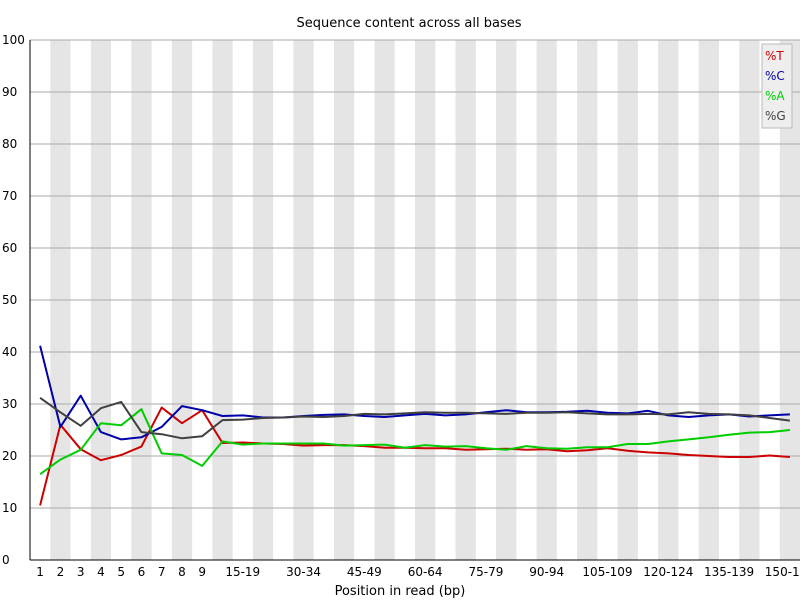  What do you see at coordinates (101, 572) in the screenshot?
I see `x-tick-label: 4` at bounding box center [101, 572].